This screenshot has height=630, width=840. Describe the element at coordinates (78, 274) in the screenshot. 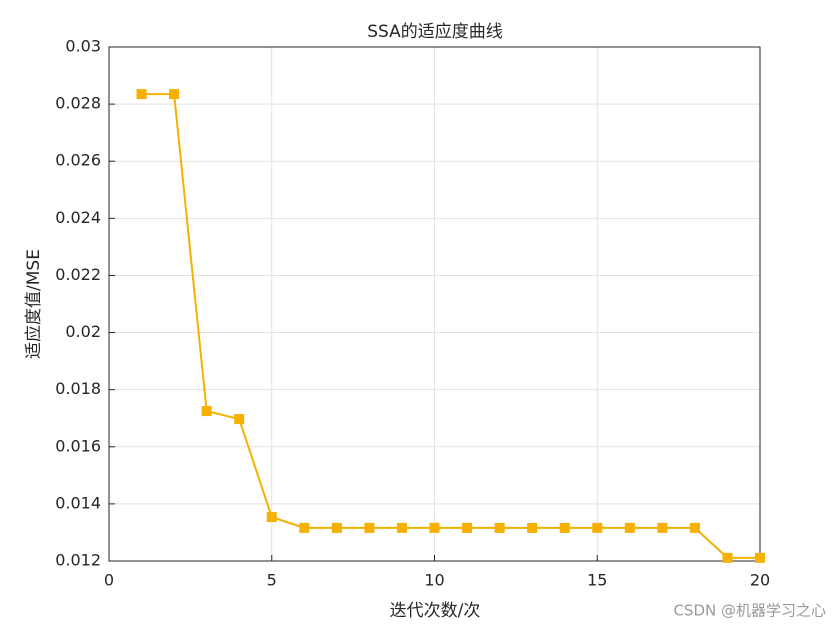

I see `y-tick-label: 0.022` at that location.